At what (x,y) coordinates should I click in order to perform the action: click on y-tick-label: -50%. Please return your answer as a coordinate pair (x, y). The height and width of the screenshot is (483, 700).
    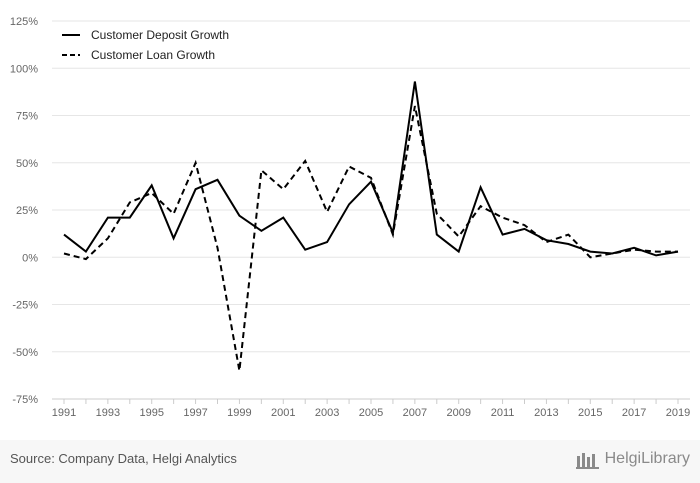
    Looking at the image, I should click on (25, 353).